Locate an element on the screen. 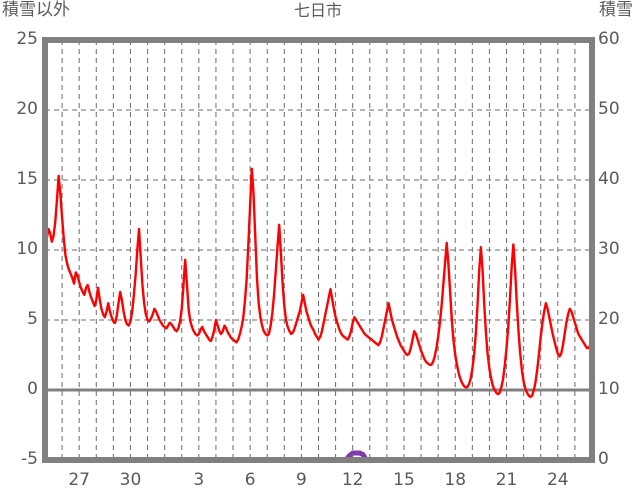 This screenshot has height=501, width=636. chart-title: 七日市 is located at coordinates (317, 10).